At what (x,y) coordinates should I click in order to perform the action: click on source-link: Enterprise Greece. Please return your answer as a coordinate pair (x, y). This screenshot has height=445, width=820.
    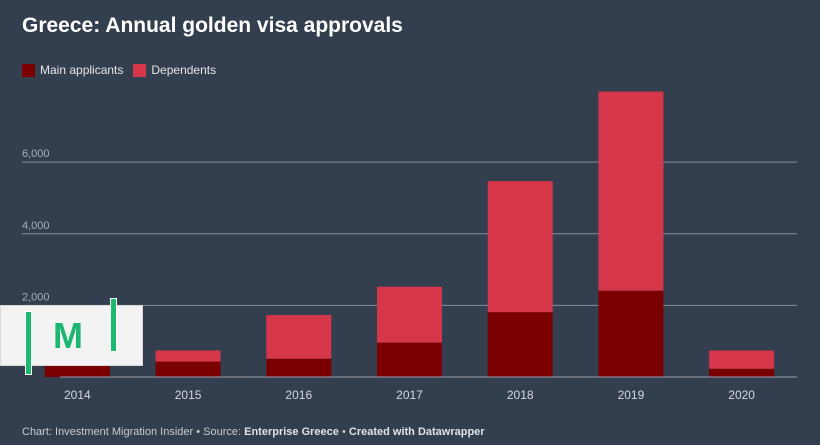
    Looking at the image, I should click on (291, 432).